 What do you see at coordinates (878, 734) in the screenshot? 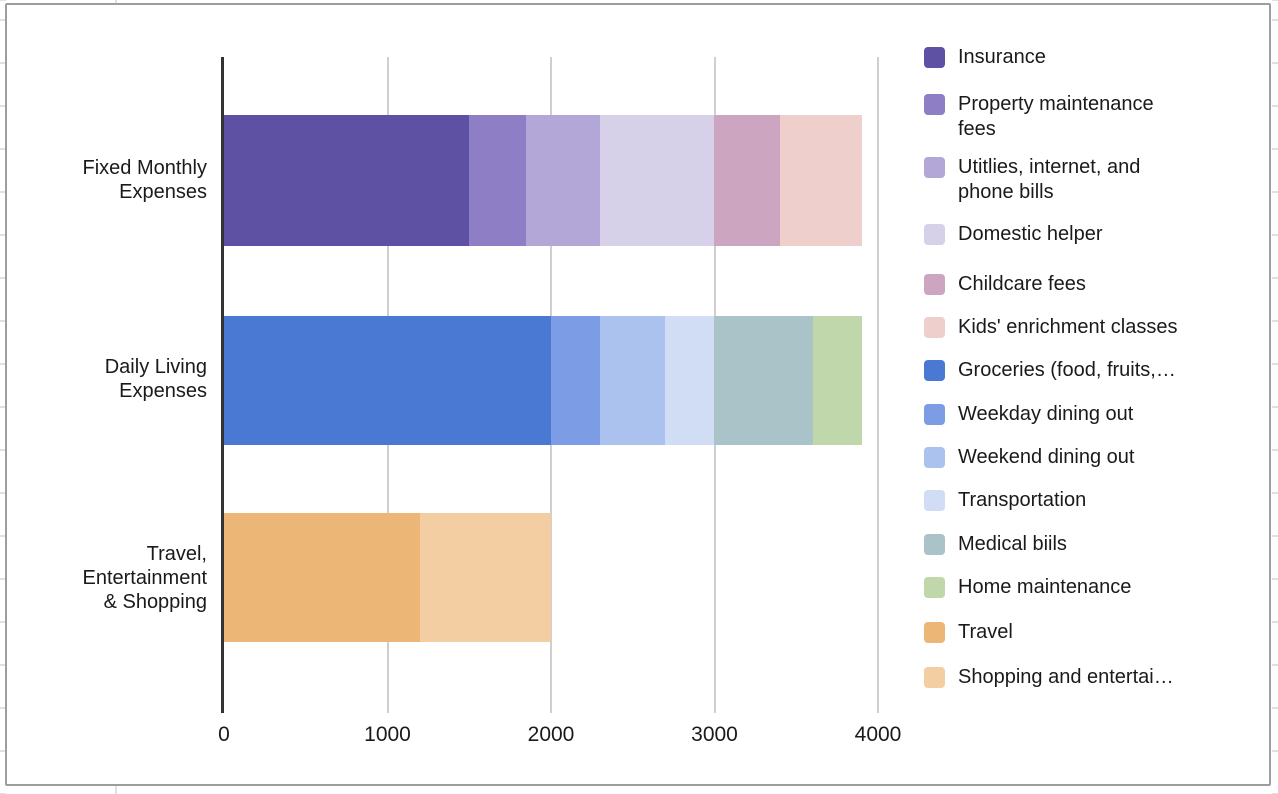
I see `x-tick-label: 4000` at bounding box center [878, 734].